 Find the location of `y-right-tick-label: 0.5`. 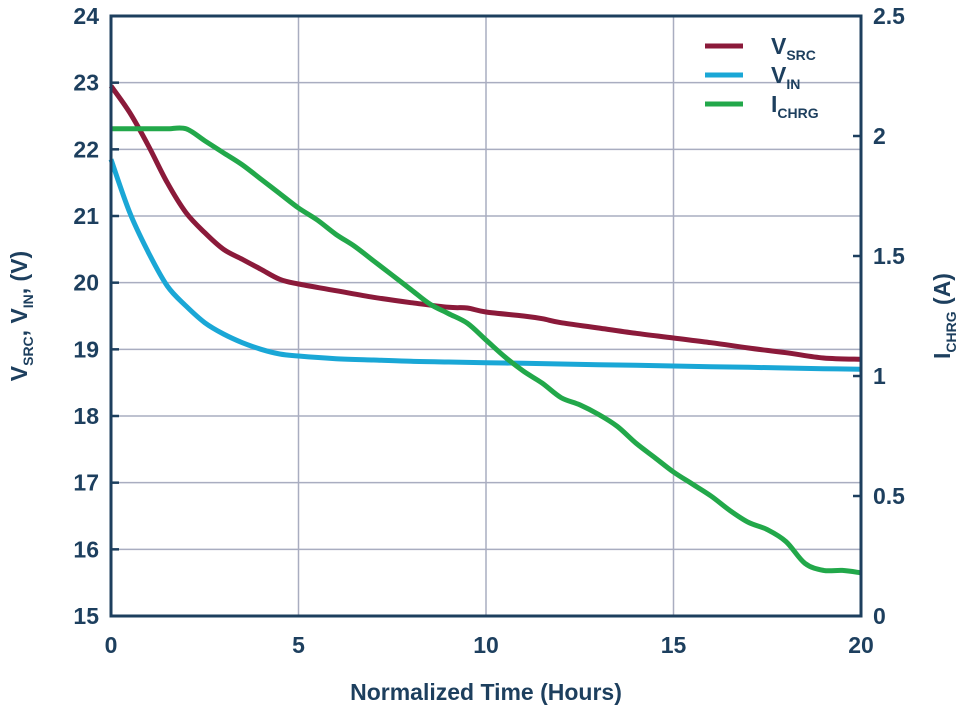

y-right-tick-label: 0.5 is located at coordinates (889, 496).